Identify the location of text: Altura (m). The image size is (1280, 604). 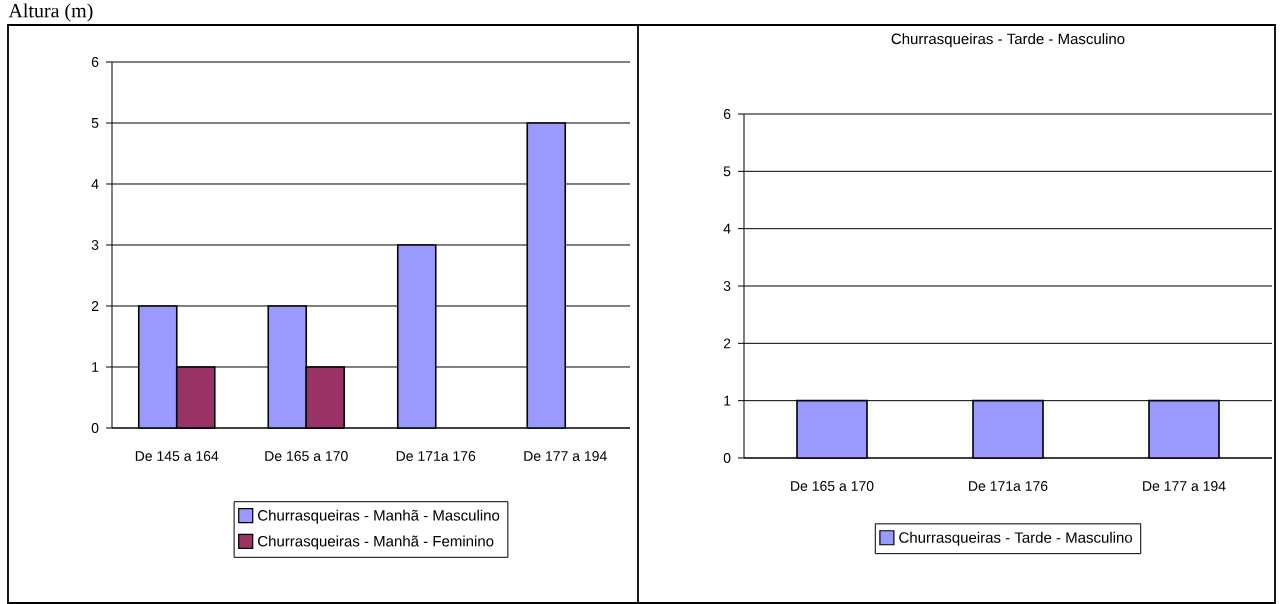
(50, 12).